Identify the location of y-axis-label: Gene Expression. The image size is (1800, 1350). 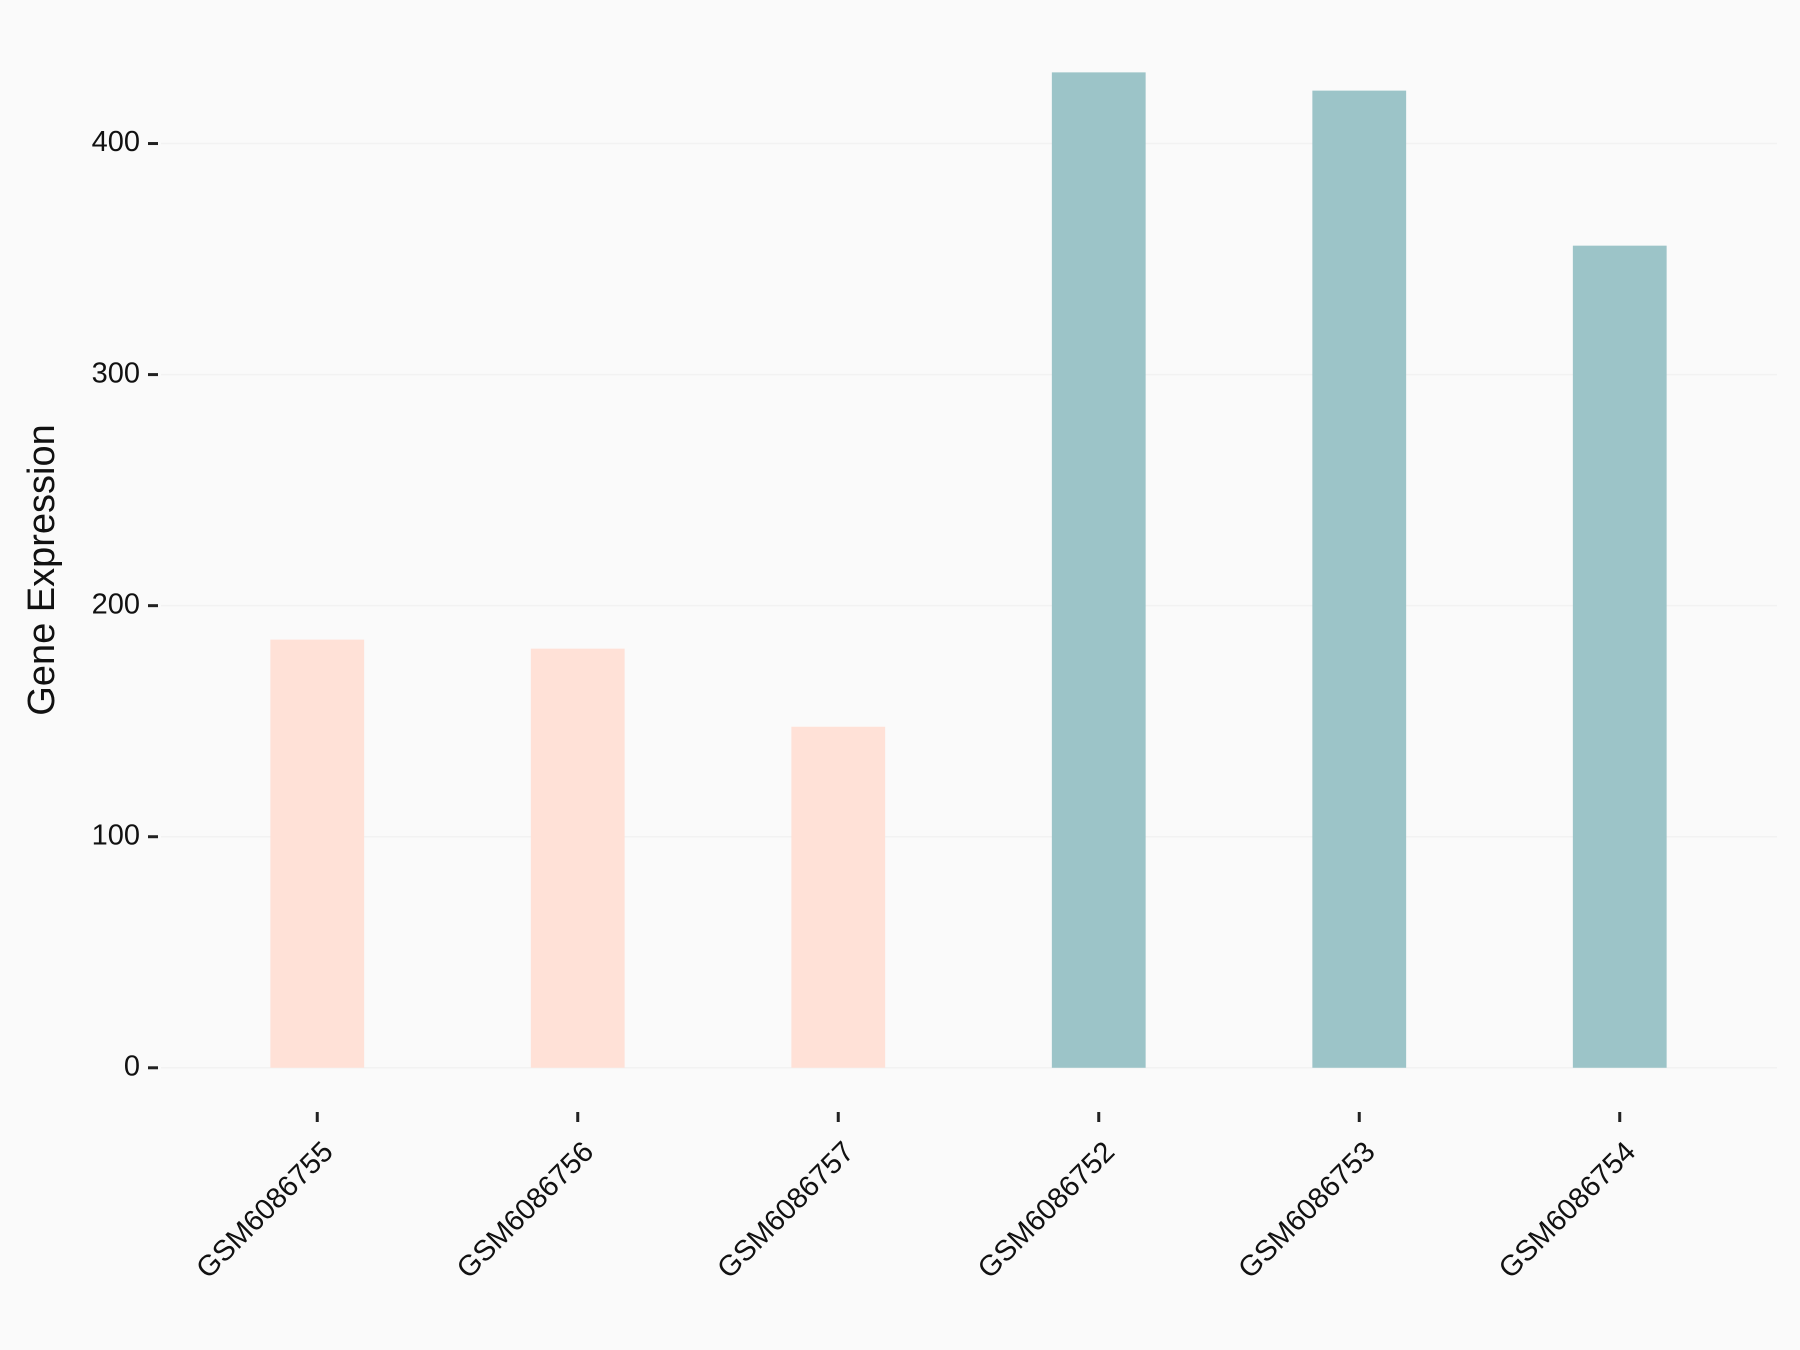
(42, 570).